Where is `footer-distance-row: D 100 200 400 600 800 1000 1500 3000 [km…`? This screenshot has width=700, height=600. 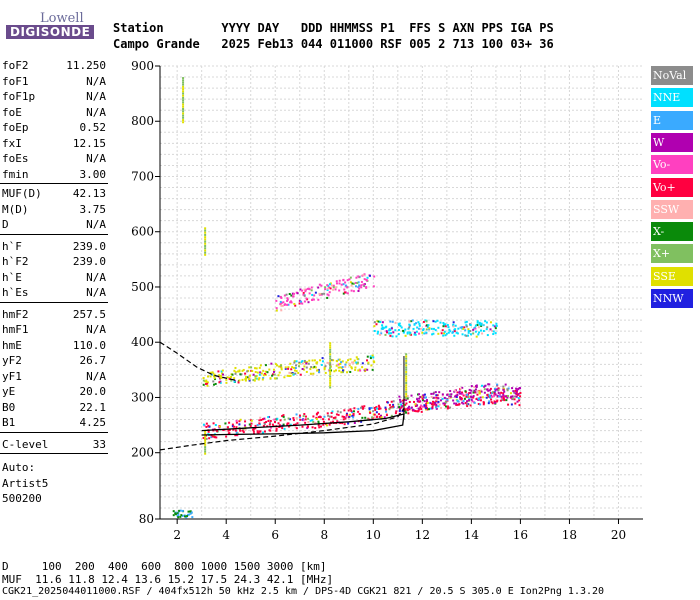 footer-distance-row: D 100 200 400 600 800 1000 1500 3000 [km… is located at coordinates (164, 566).